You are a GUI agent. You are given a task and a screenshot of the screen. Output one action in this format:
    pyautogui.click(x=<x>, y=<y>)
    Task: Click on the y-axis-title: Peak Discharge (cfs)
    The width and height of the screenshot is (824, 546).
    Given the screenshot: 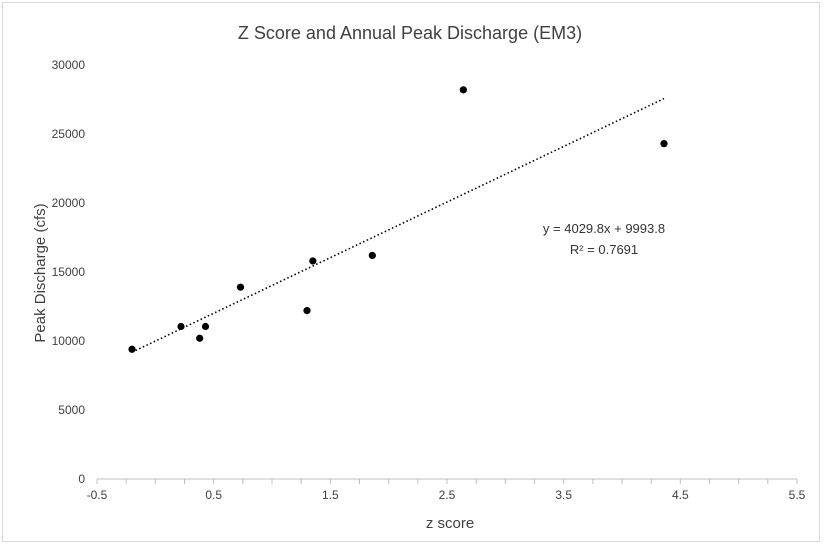 What is the action you would take?
    pyautogui.click(x=40, y=272)
    